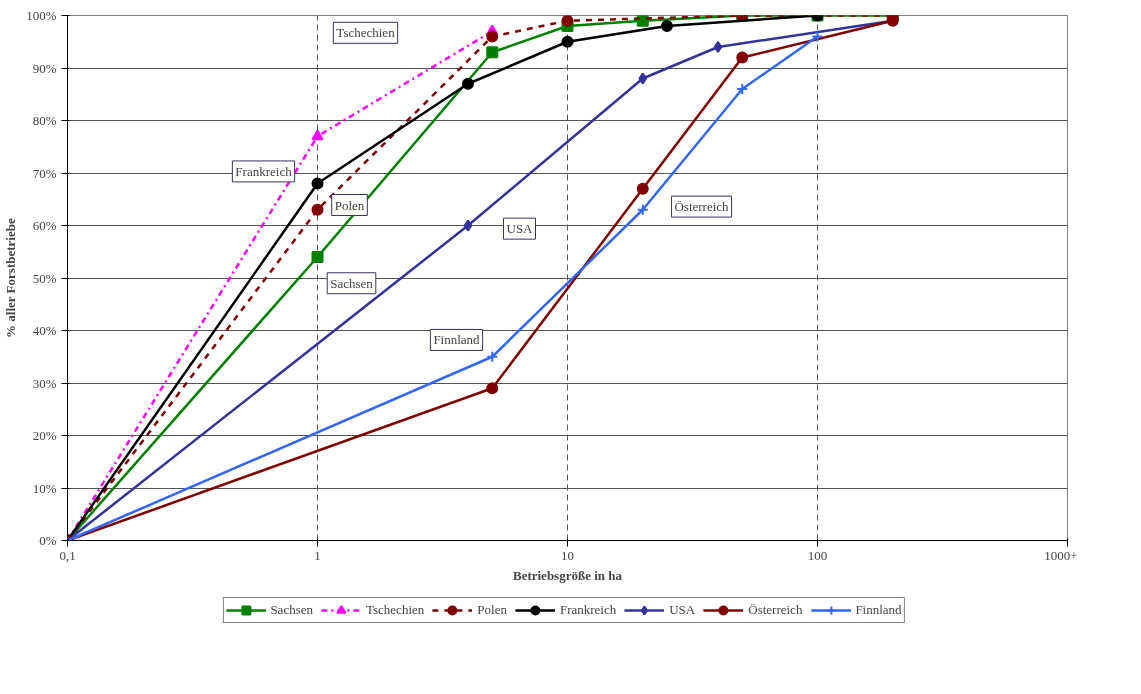 The image size is (1141, 694). I want to click on annotation: Frankreich, so click(264, 171).